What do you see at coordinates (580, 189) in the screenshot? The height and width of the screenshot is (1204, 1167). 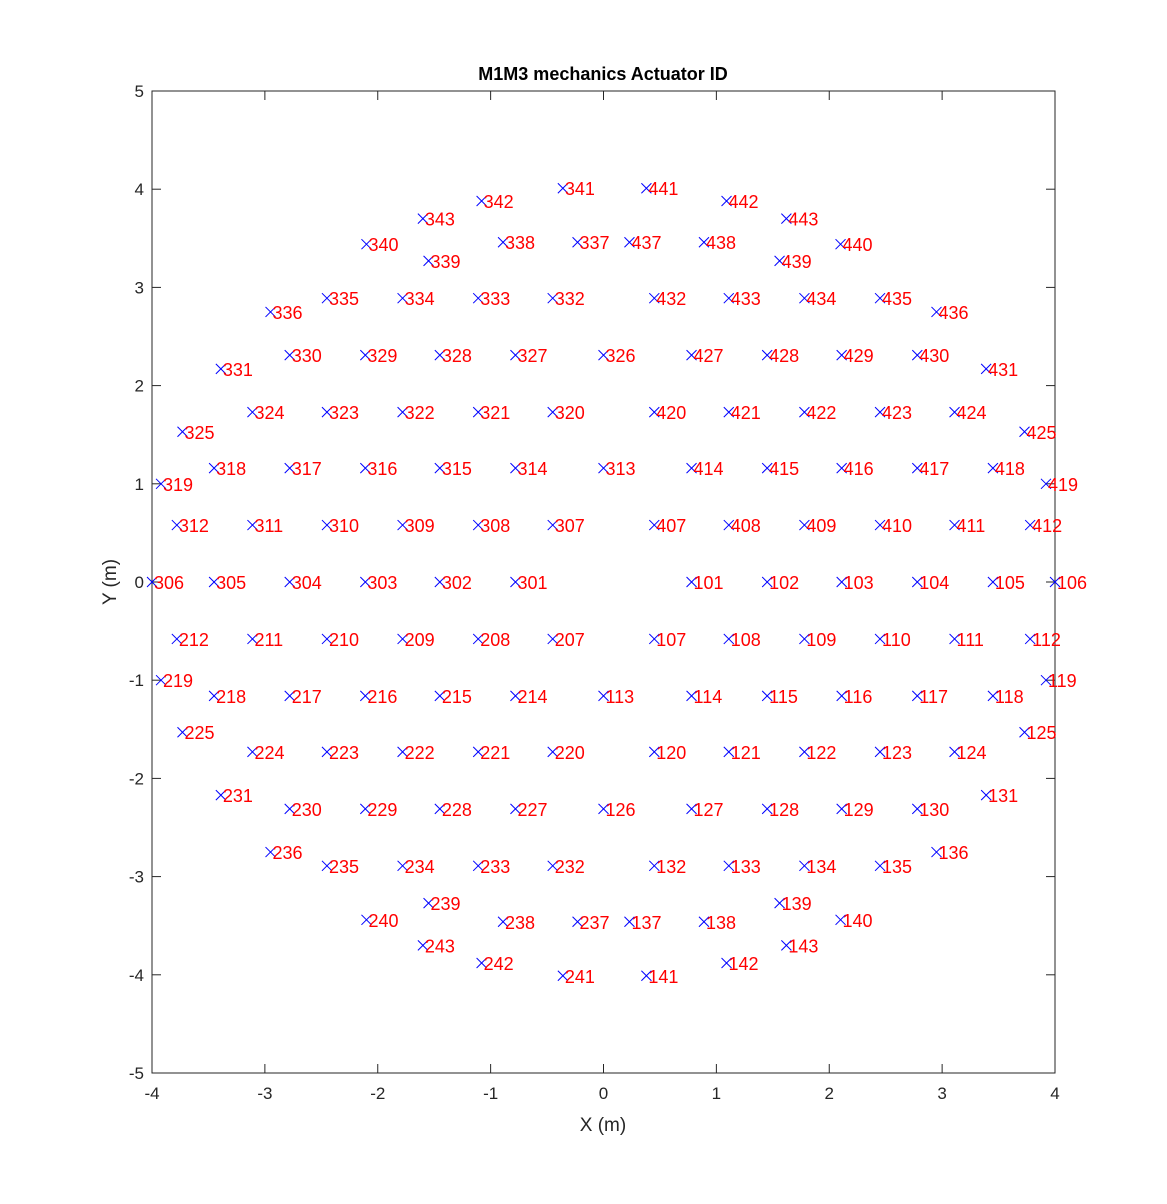 I see `actuator-id-label: 341` at bounding box center [580, 189].